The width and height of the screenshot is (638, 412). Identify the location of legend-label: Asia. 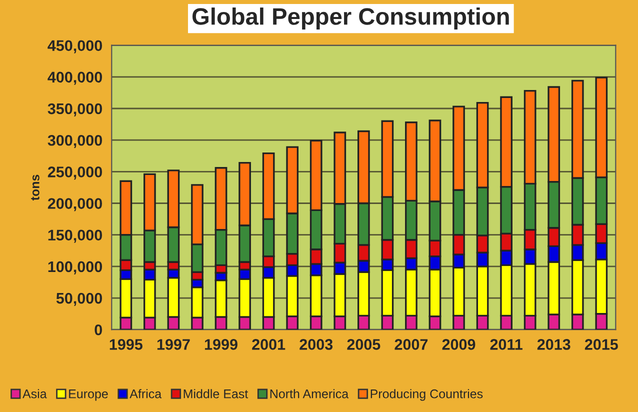
(34, 393).